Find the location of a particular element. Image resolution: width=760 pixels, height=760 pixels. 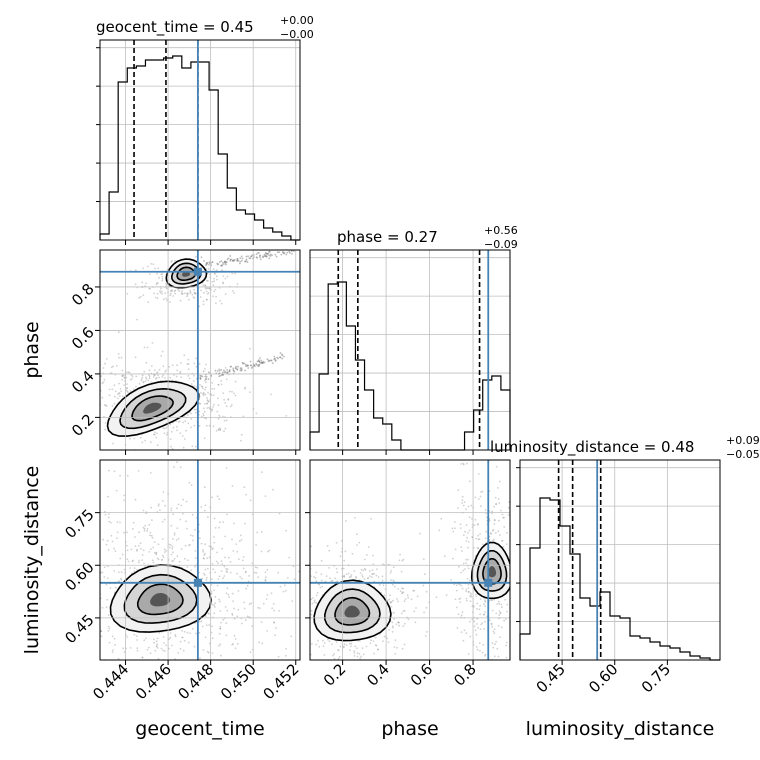

x-tick-label: 0.444 is located at coordinates (110, 681).